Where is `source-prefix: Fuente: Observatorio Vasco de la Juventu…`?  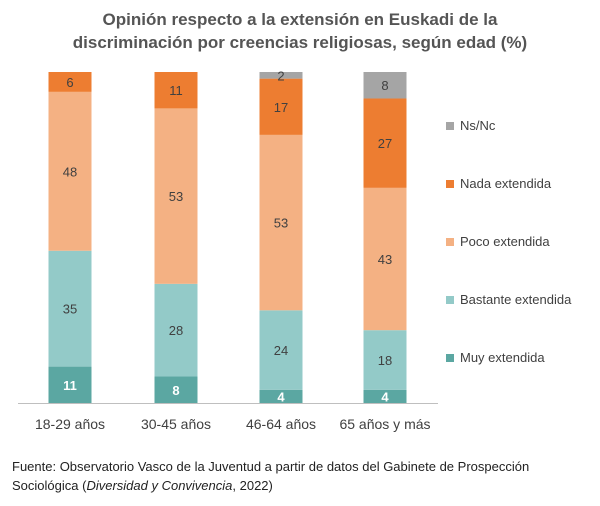 source-prefix: Fuente: Observatorio Vasco de la Juventu… is located at coordinates (271, 476).